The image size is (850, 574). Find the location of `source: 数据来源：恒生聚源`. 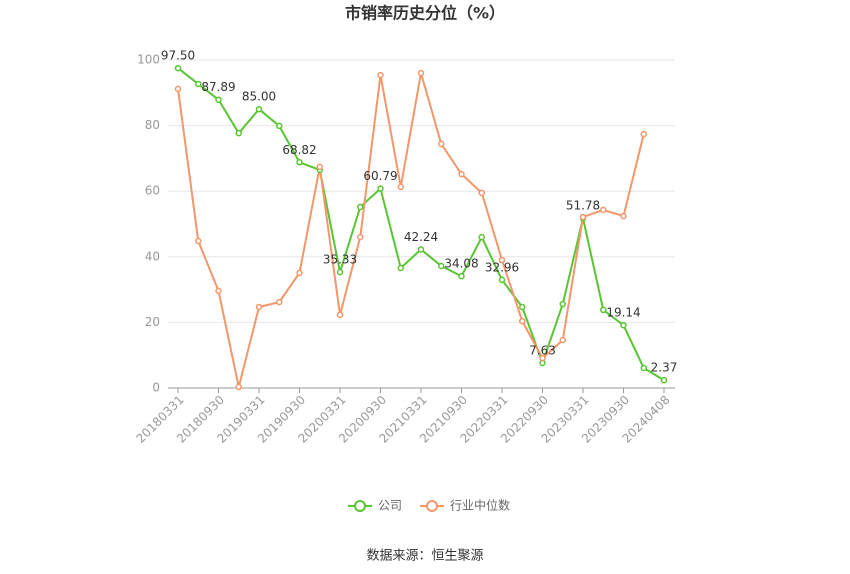

source: 数据来源：恒生聚源 is located at coordinates (424, 556).